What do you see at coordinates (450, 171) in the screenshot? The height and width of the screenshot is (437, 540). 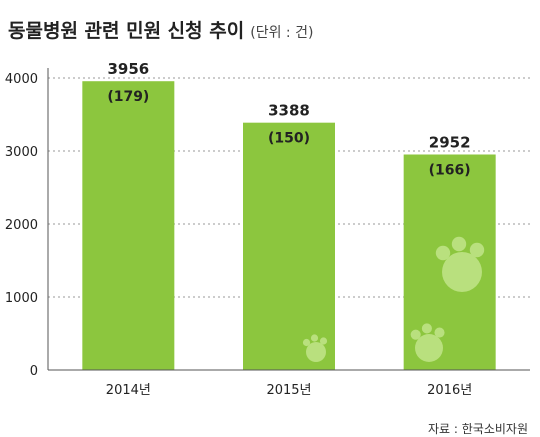 I see `bar-sub-label: (166)` at bounding box center [450, 171].